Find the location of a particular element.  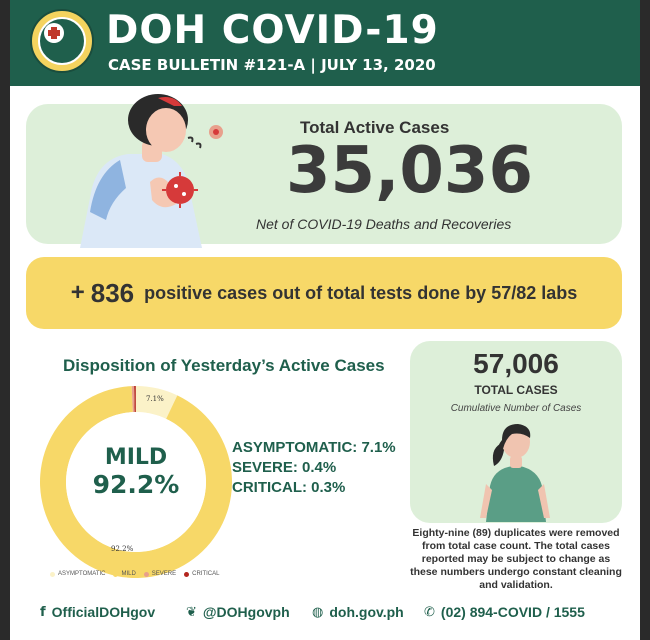

bulletin-subtitle: CASE BULLETIN #121-A | JULY 13, 2020 is located at coordinates (272, 65).